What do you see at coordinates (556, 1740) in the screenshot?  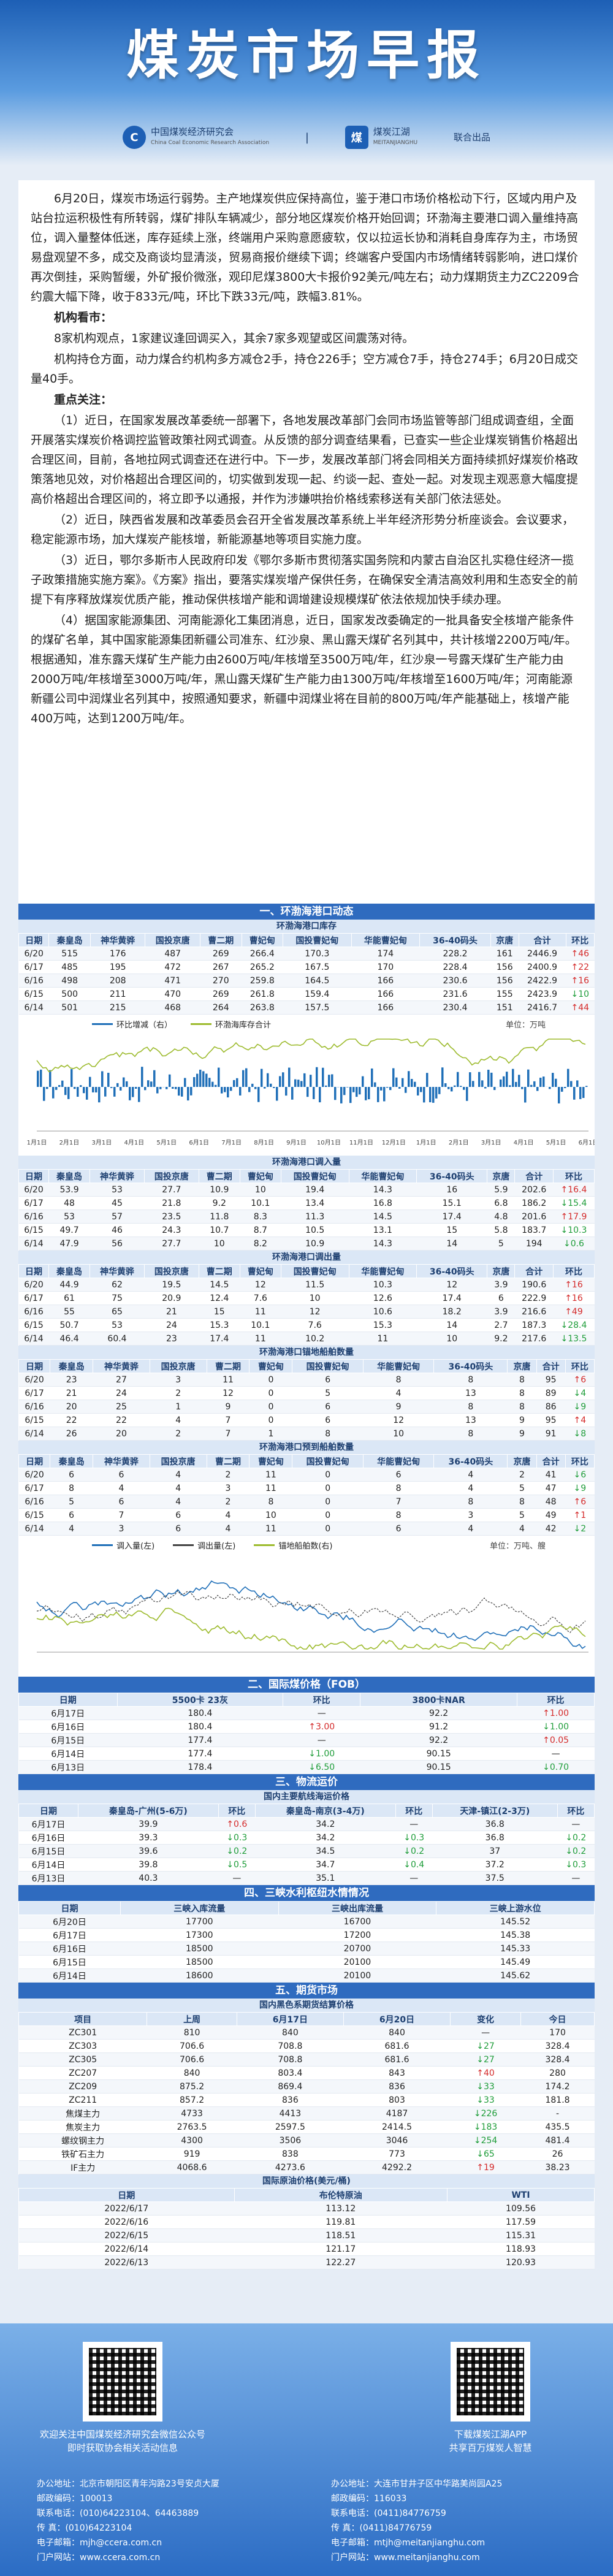 I see `table-cell: ↑0.05` at bounding box center [556, 1740].